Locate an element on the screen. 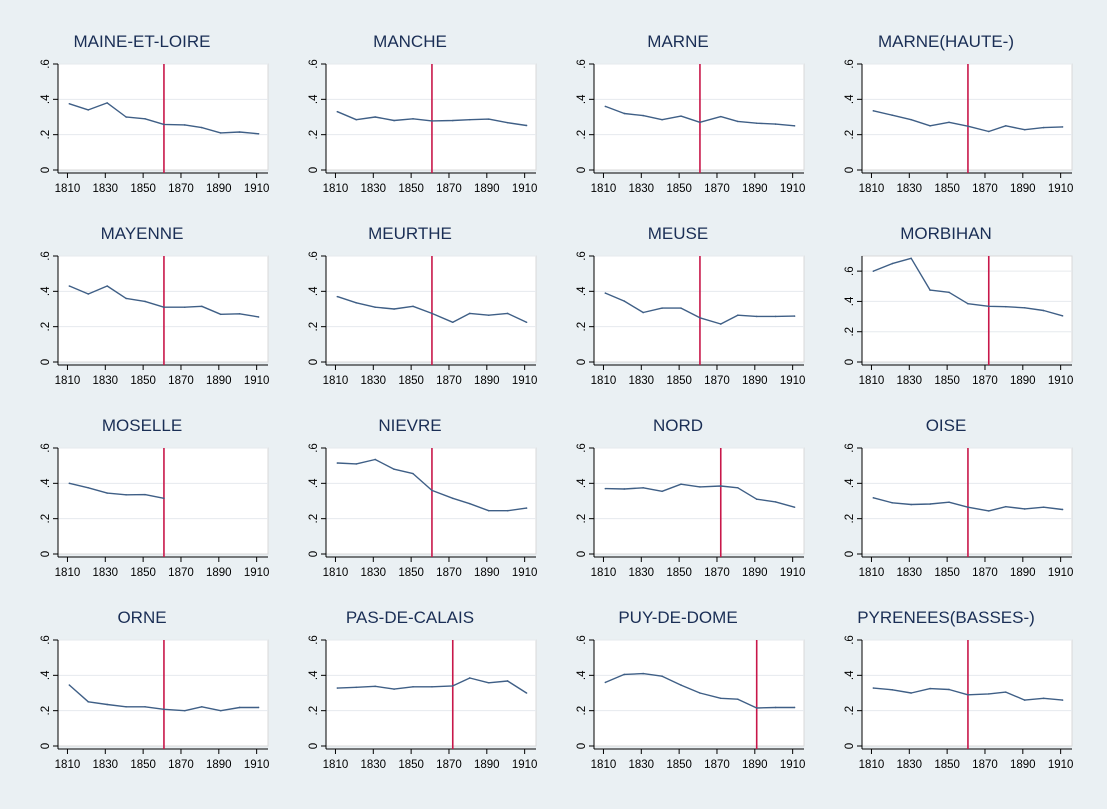  chart-title: MORBIHAN is located at coordinates (946, 233).